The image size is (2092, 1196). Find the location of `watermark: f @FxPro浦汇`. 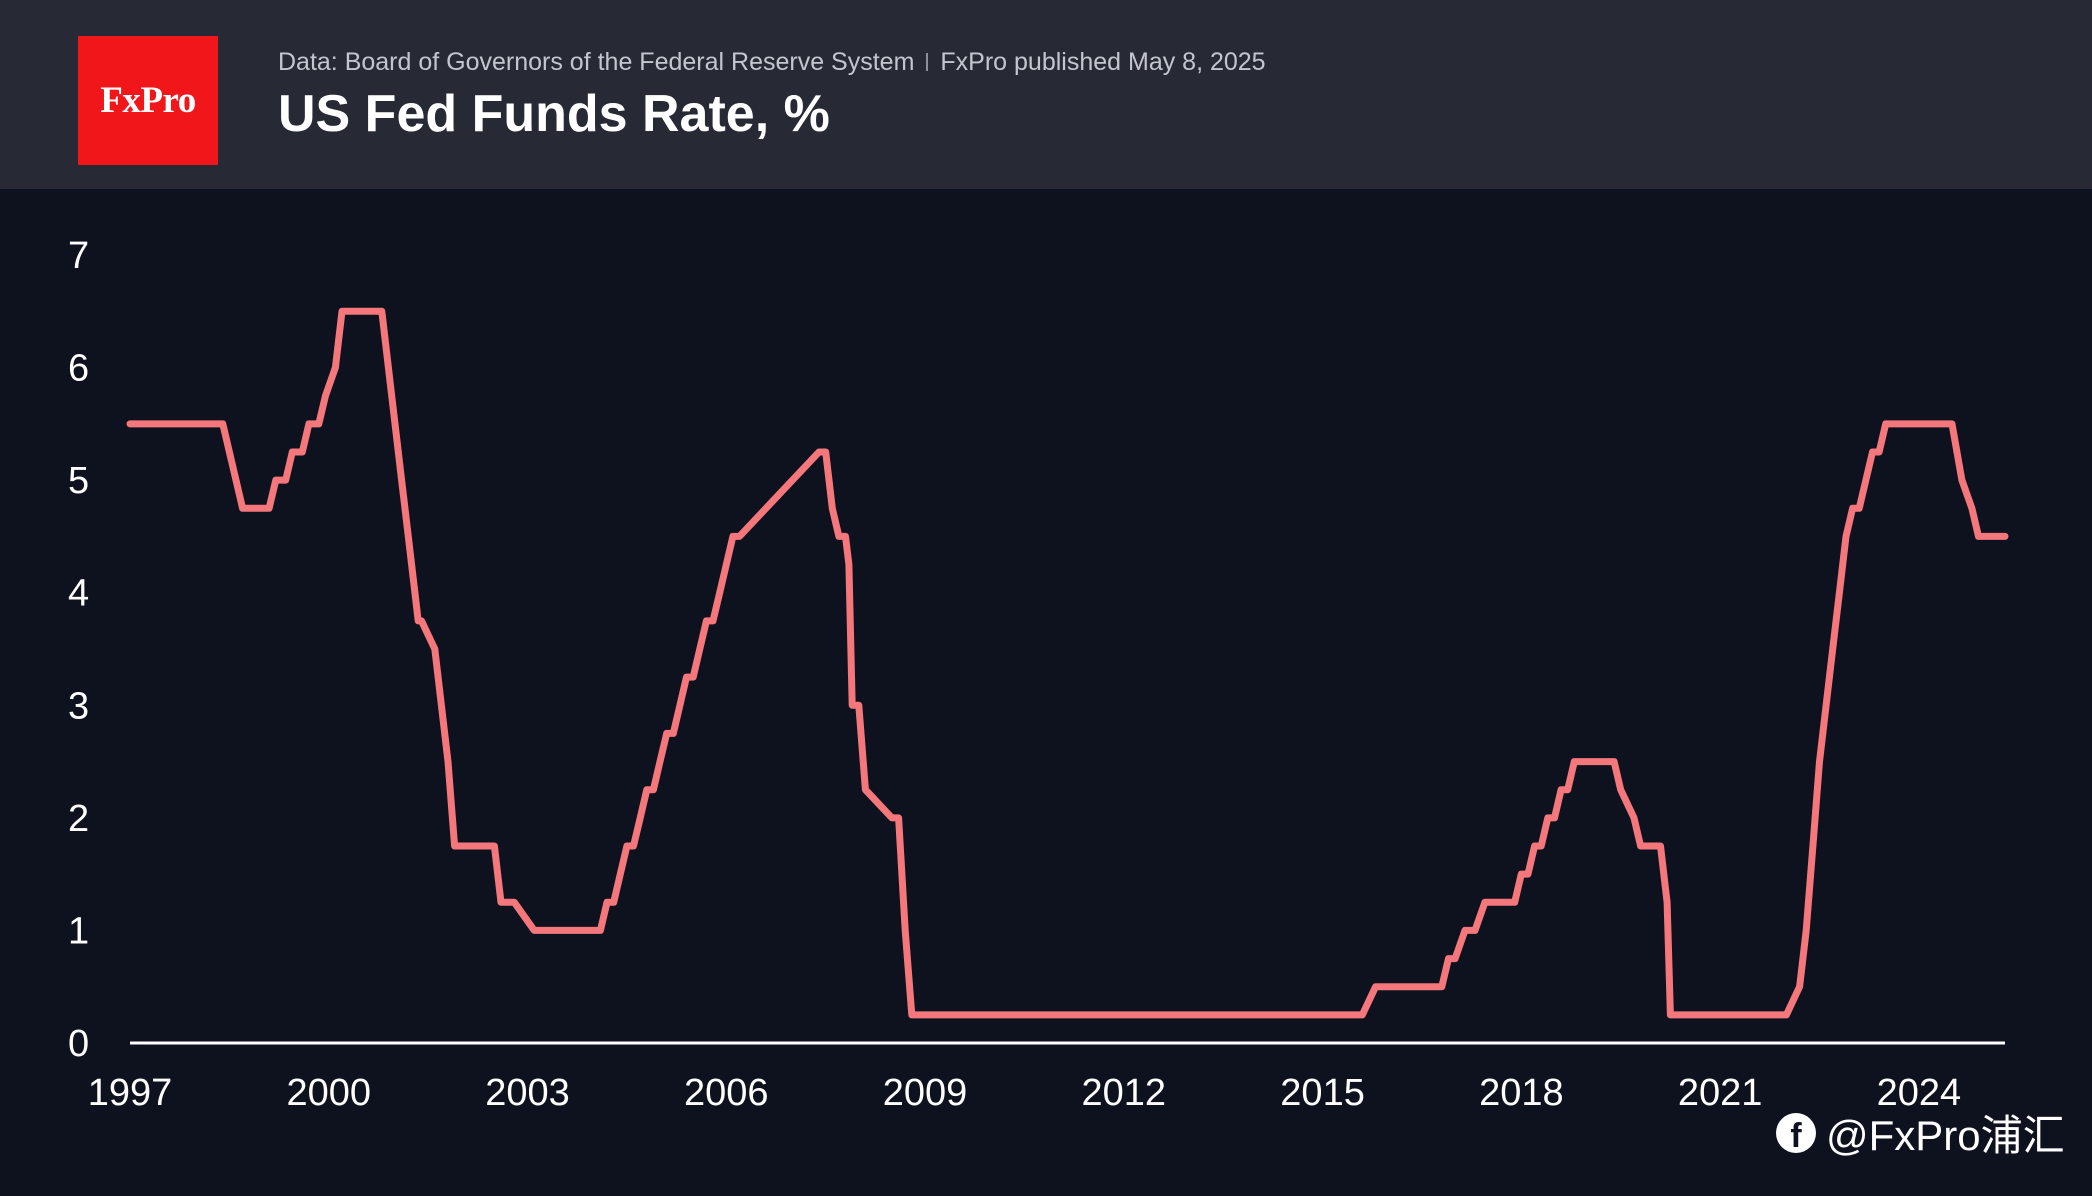

watermark: f @FxPro浦汇 is located at coordinates (1920, 1132).